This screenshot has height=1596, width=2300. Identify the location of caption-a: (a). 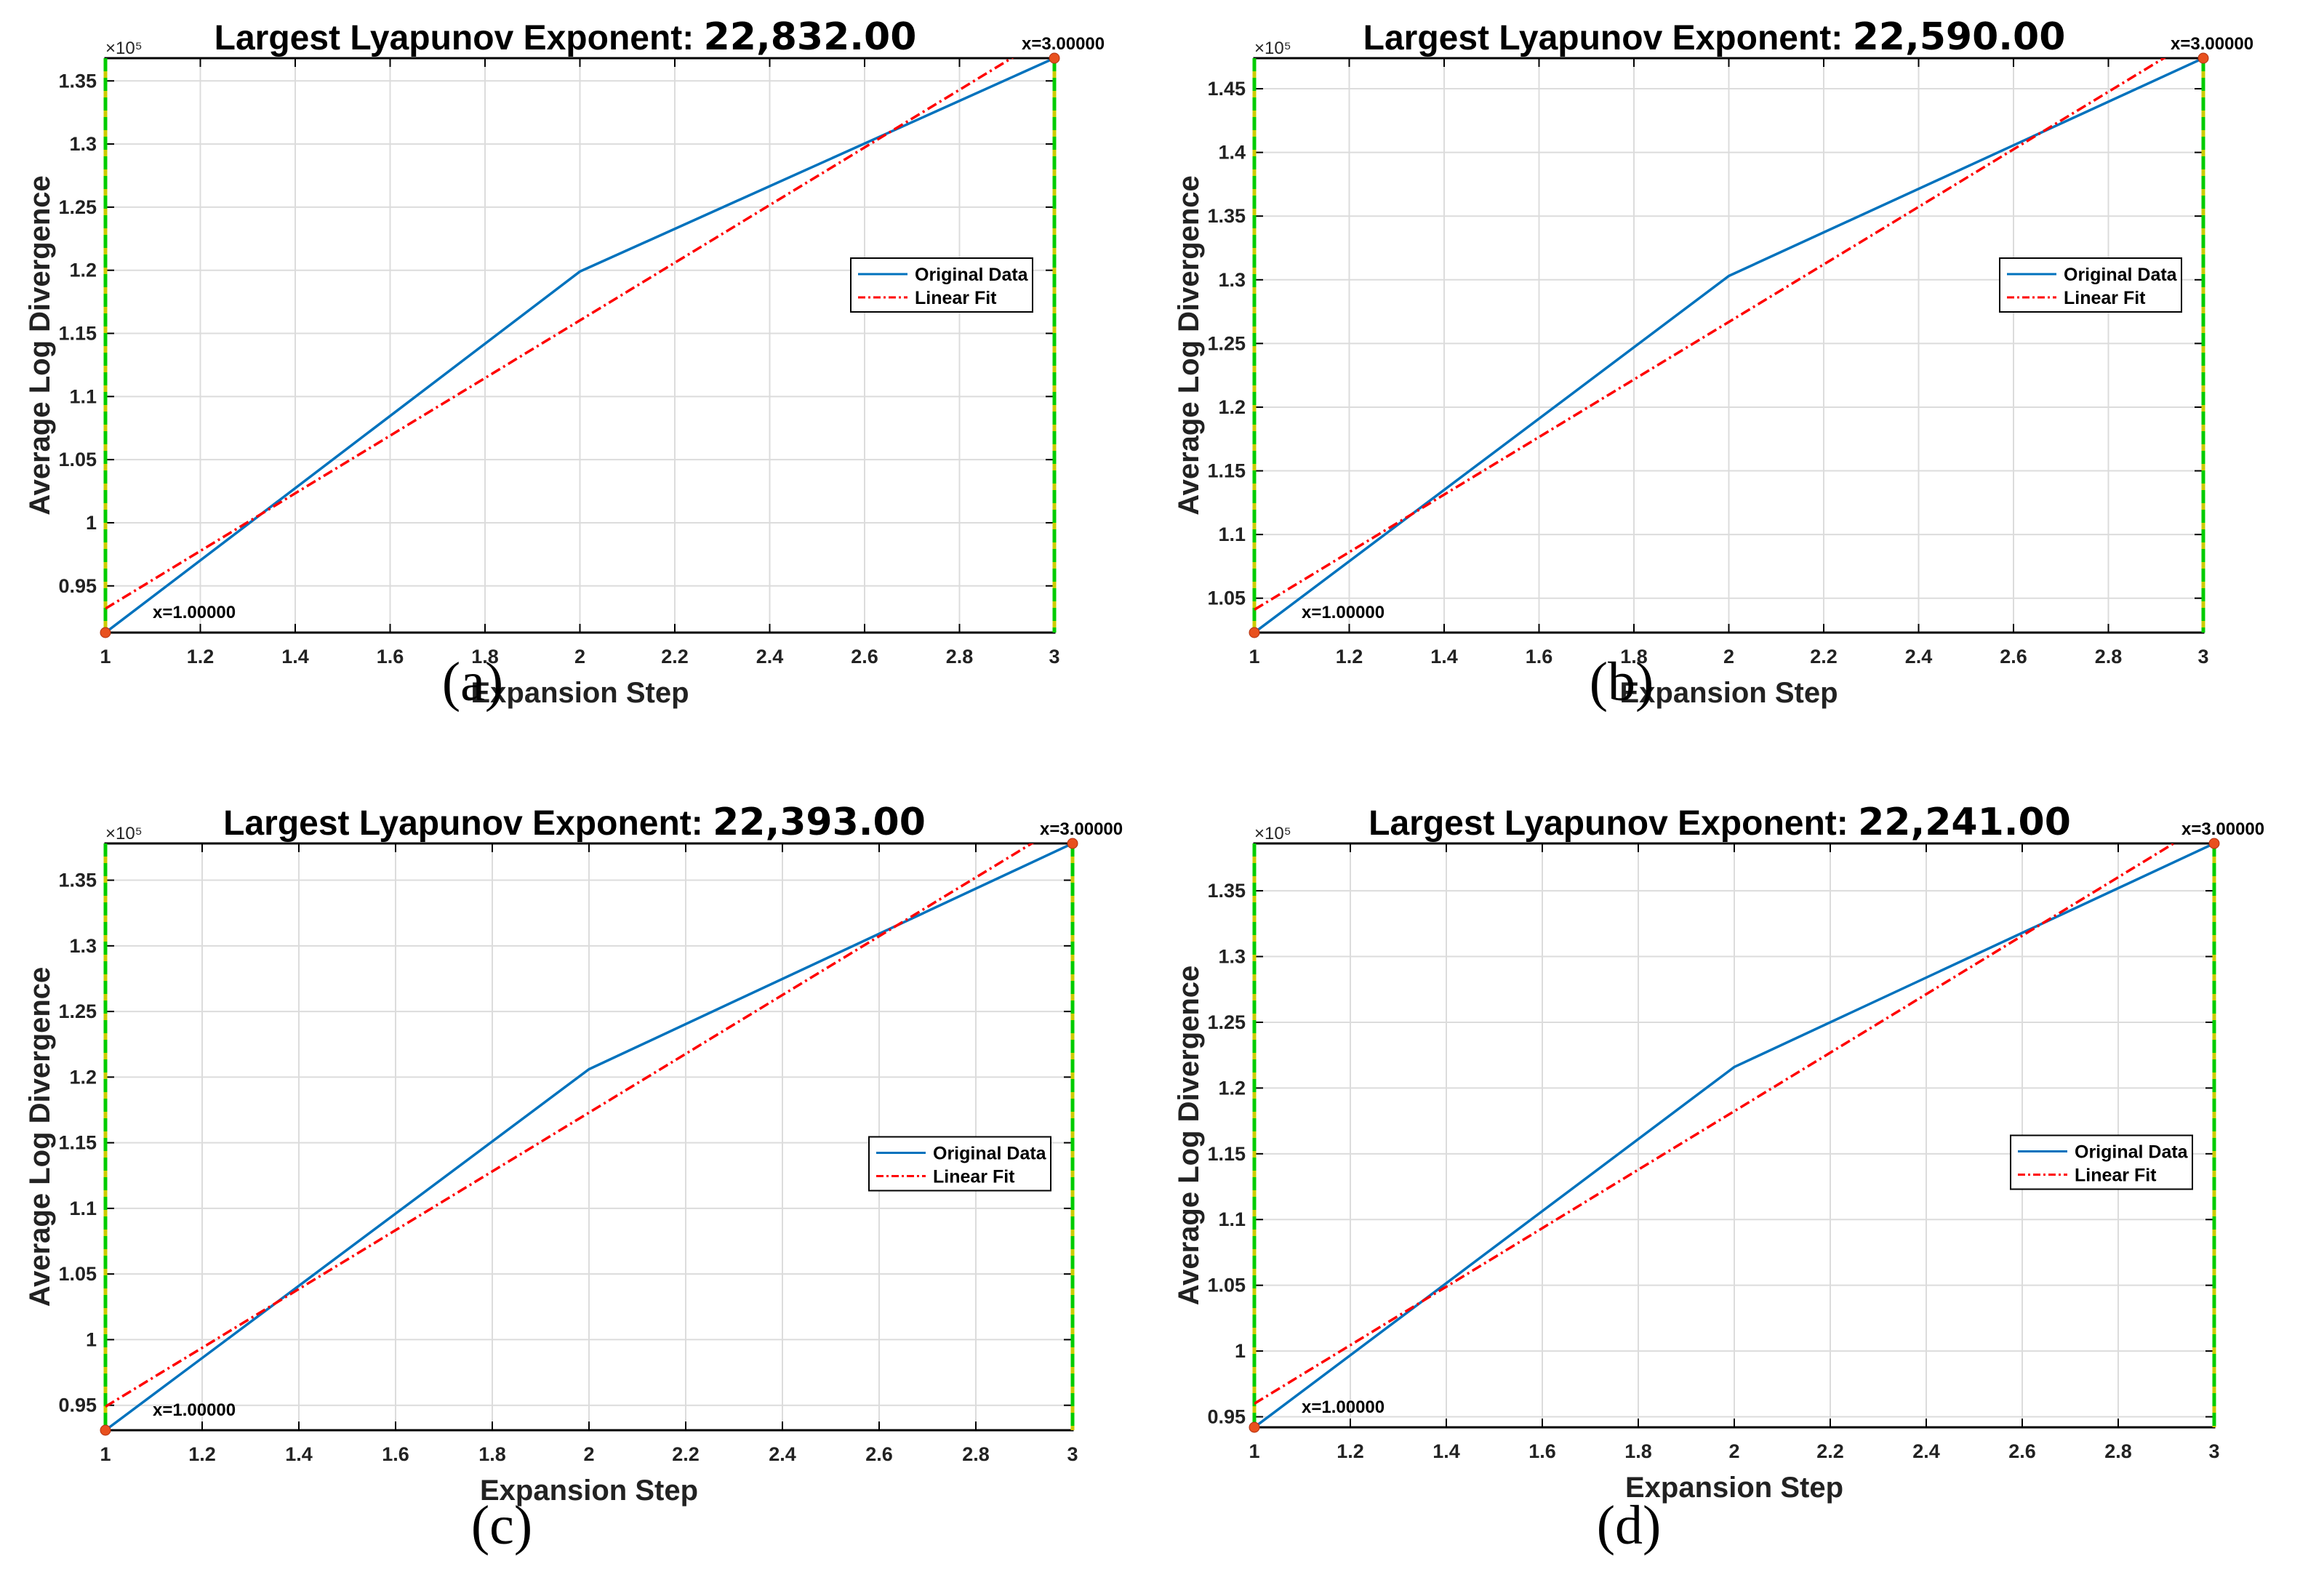
(472, 682).